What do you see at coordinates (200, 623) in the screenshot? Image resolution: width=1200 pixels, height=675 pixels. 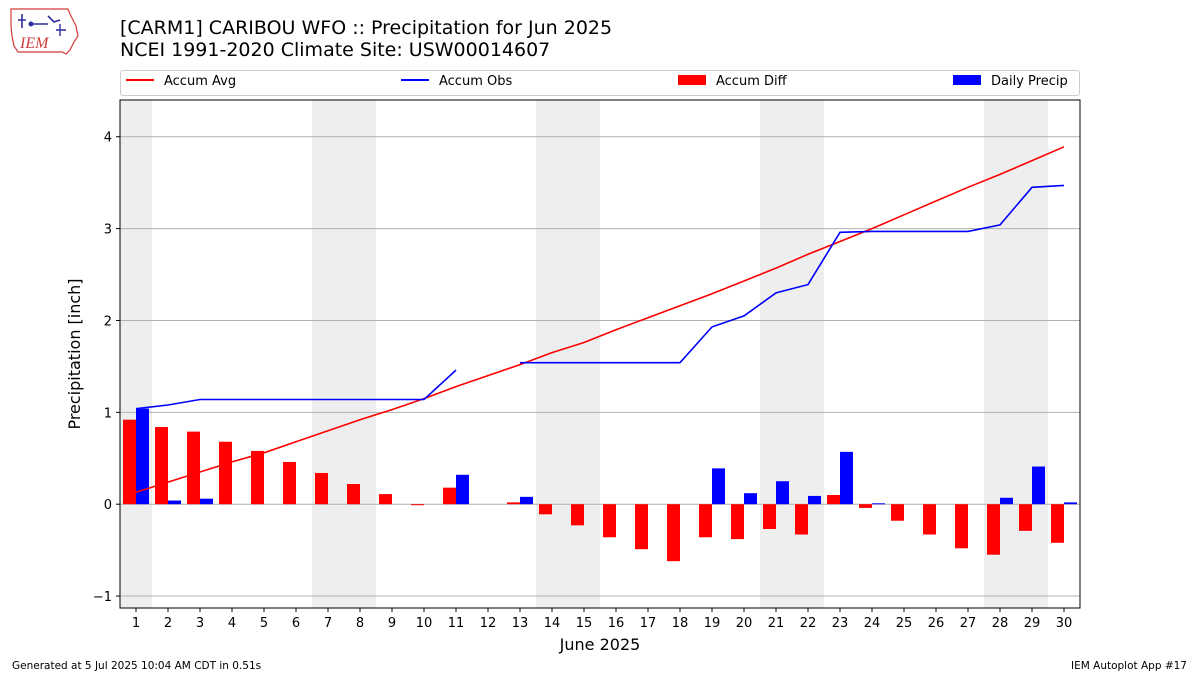 I see `x-tick-label: 3` at bounding box center [200, 623].